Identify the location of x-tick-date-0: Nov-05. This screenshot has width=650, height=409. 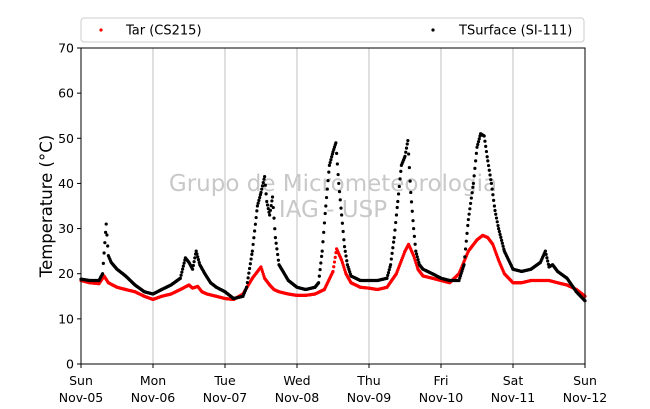
(81, 397).